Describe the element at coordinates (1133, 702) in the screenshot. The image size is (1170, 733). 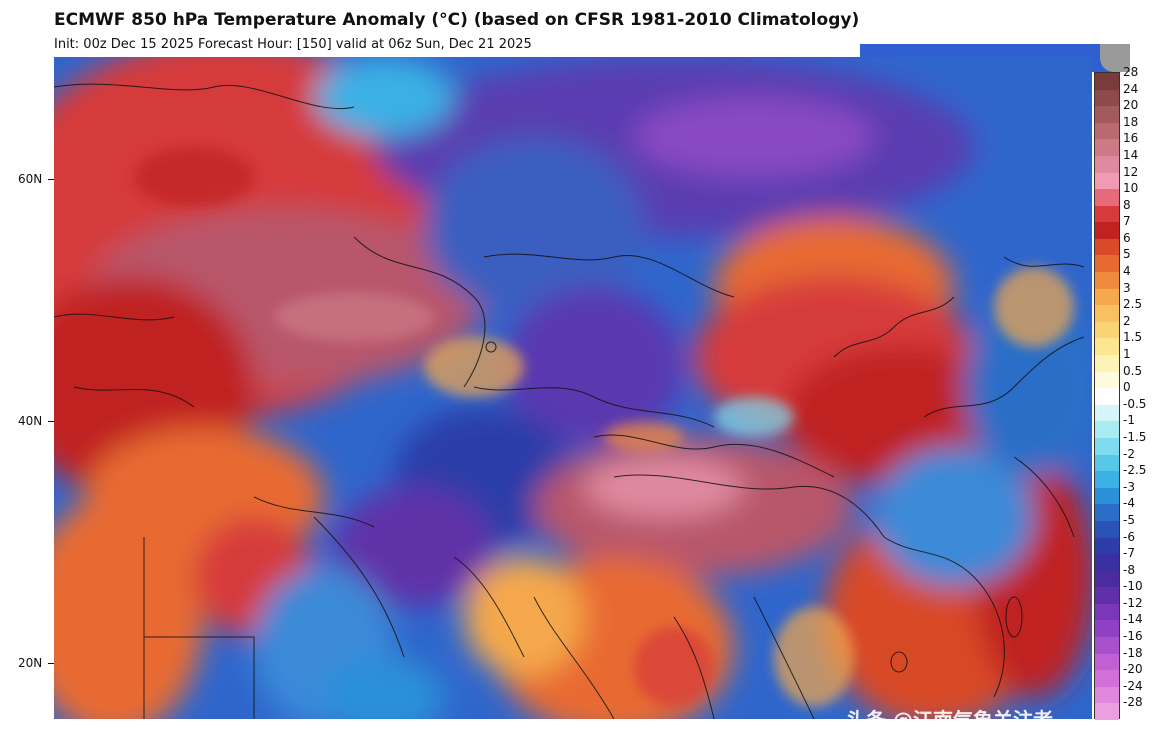
I see `colorbar-label: -28` at that location.